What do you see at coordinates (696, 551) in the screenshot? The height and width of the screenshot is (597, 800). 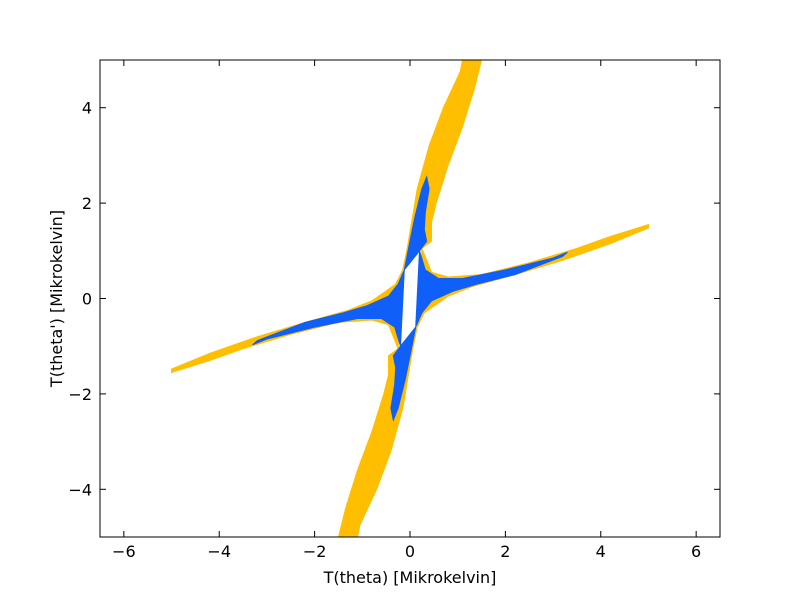 I see `x-tick-label: 6` at bounding box center [696, 551].